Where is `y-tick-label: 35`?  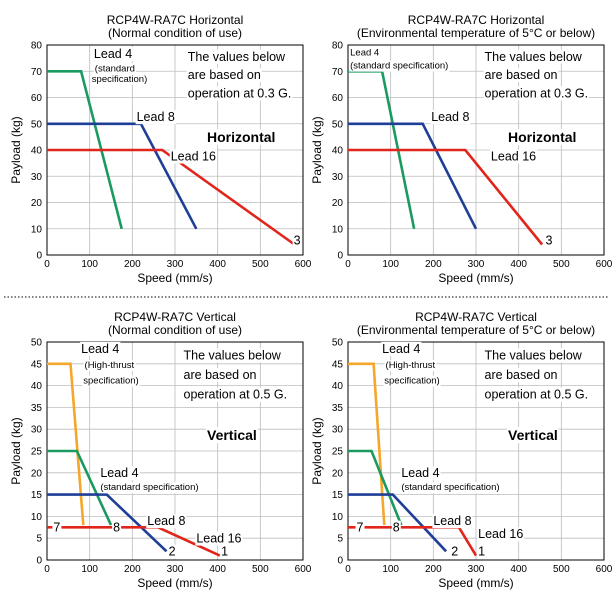
y-tick-label: 35 is located at coordinates (37, 408).